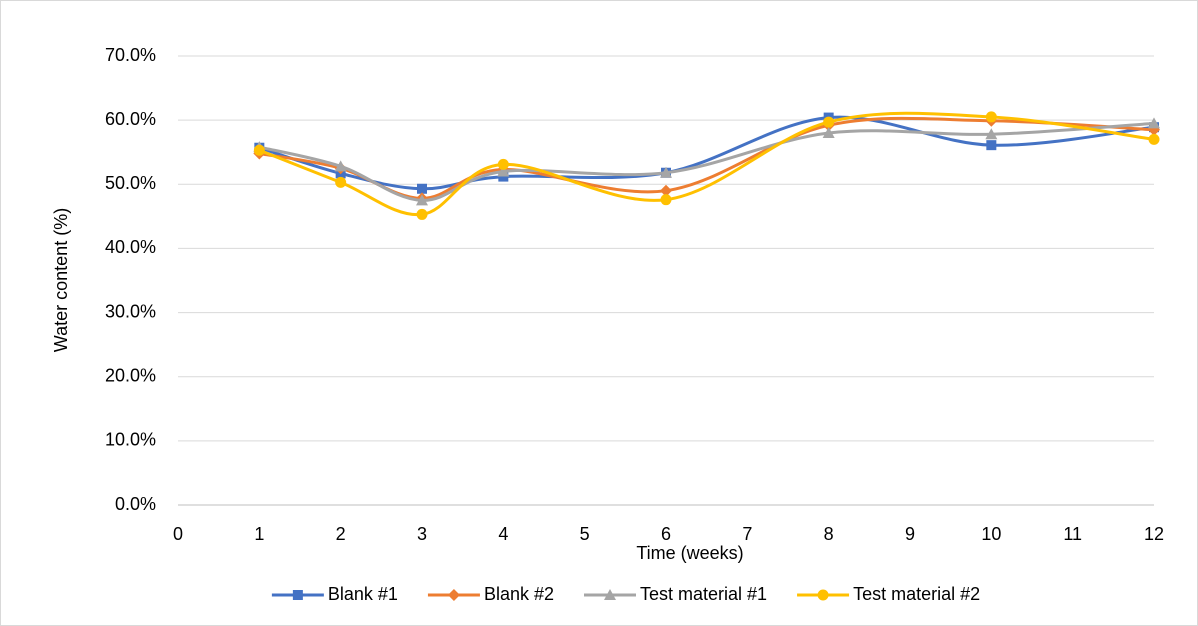 This screenshot has width=1198, height=626. What do you see at coordinates (61, 280) in the screenshot?
I see `y-axis-title: Water content (%)` at bounding box center [61, 280].